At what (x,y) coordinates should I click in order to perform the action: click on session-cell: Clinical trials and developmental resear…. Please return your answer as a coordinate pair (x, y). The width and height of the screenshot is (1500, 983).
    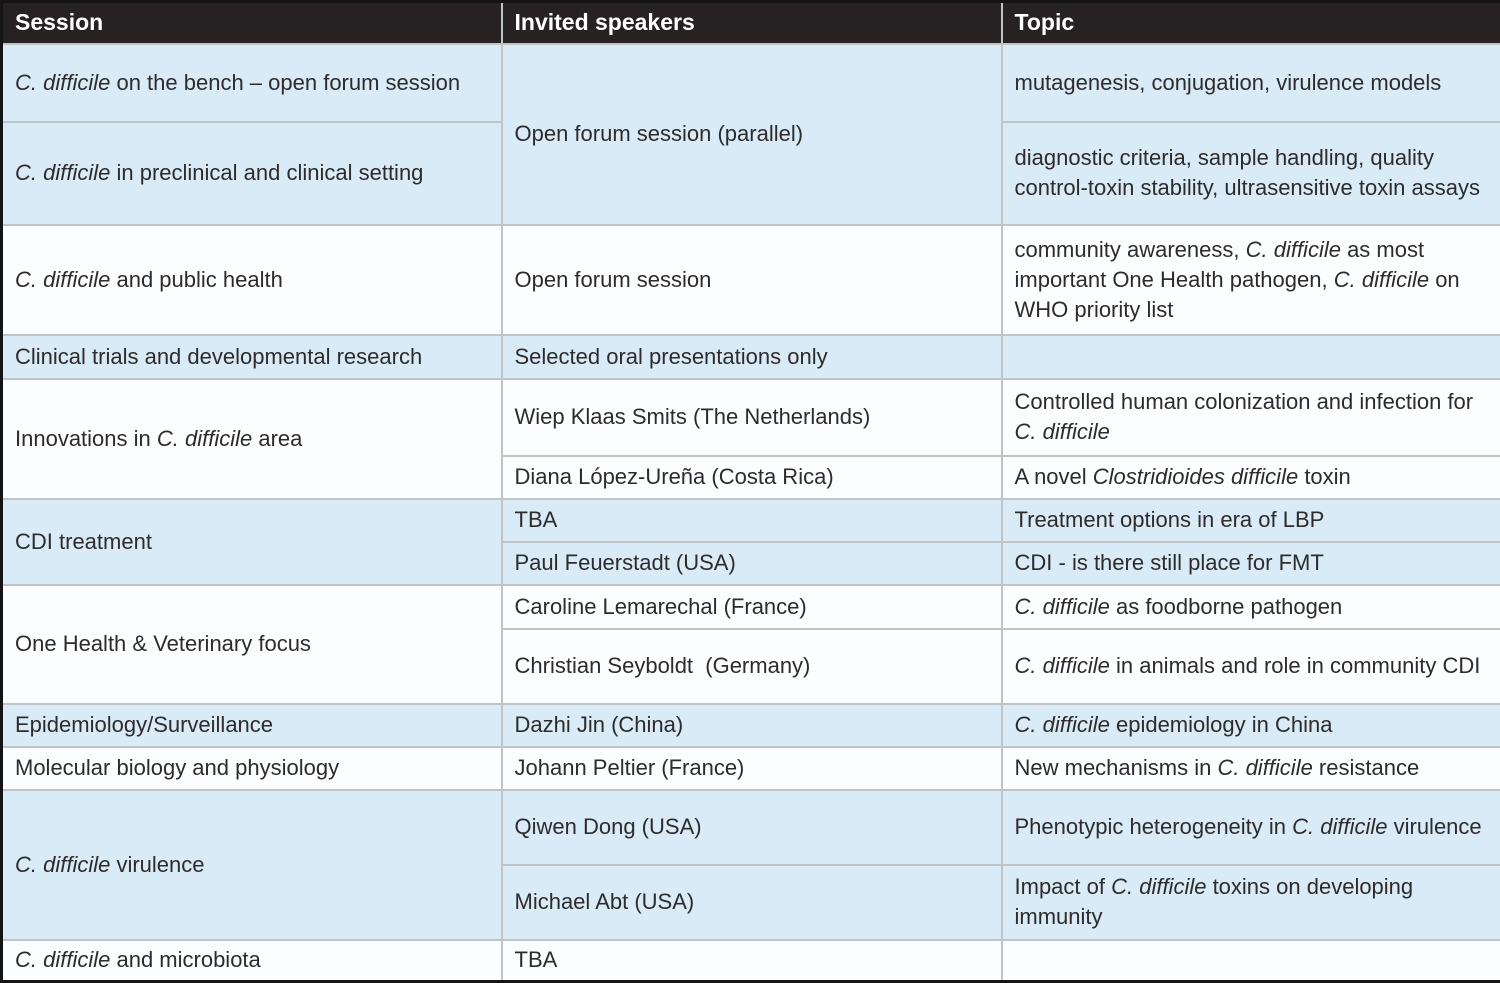
    Looking at the image, I should click on (252, 357).